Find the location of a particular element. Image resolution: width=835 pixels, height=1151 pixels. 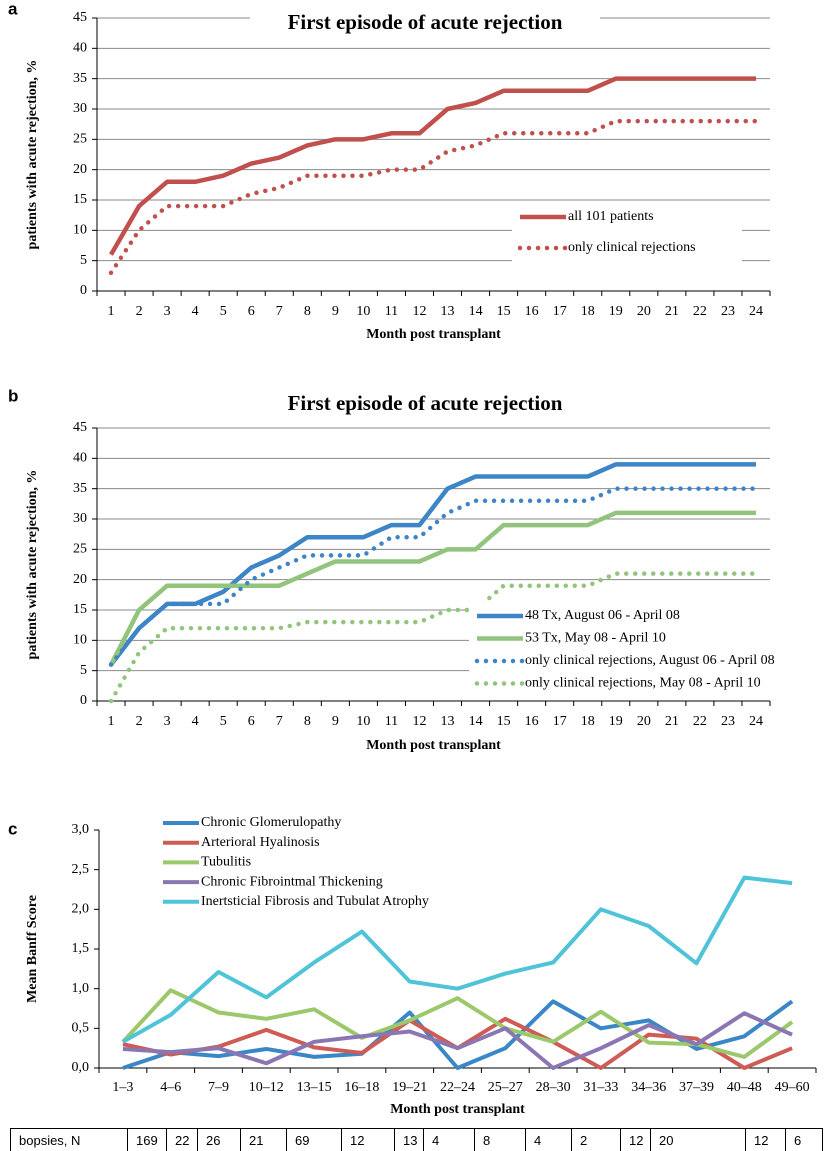

x-tick-label: 4 is located at coordinates (195, 311).